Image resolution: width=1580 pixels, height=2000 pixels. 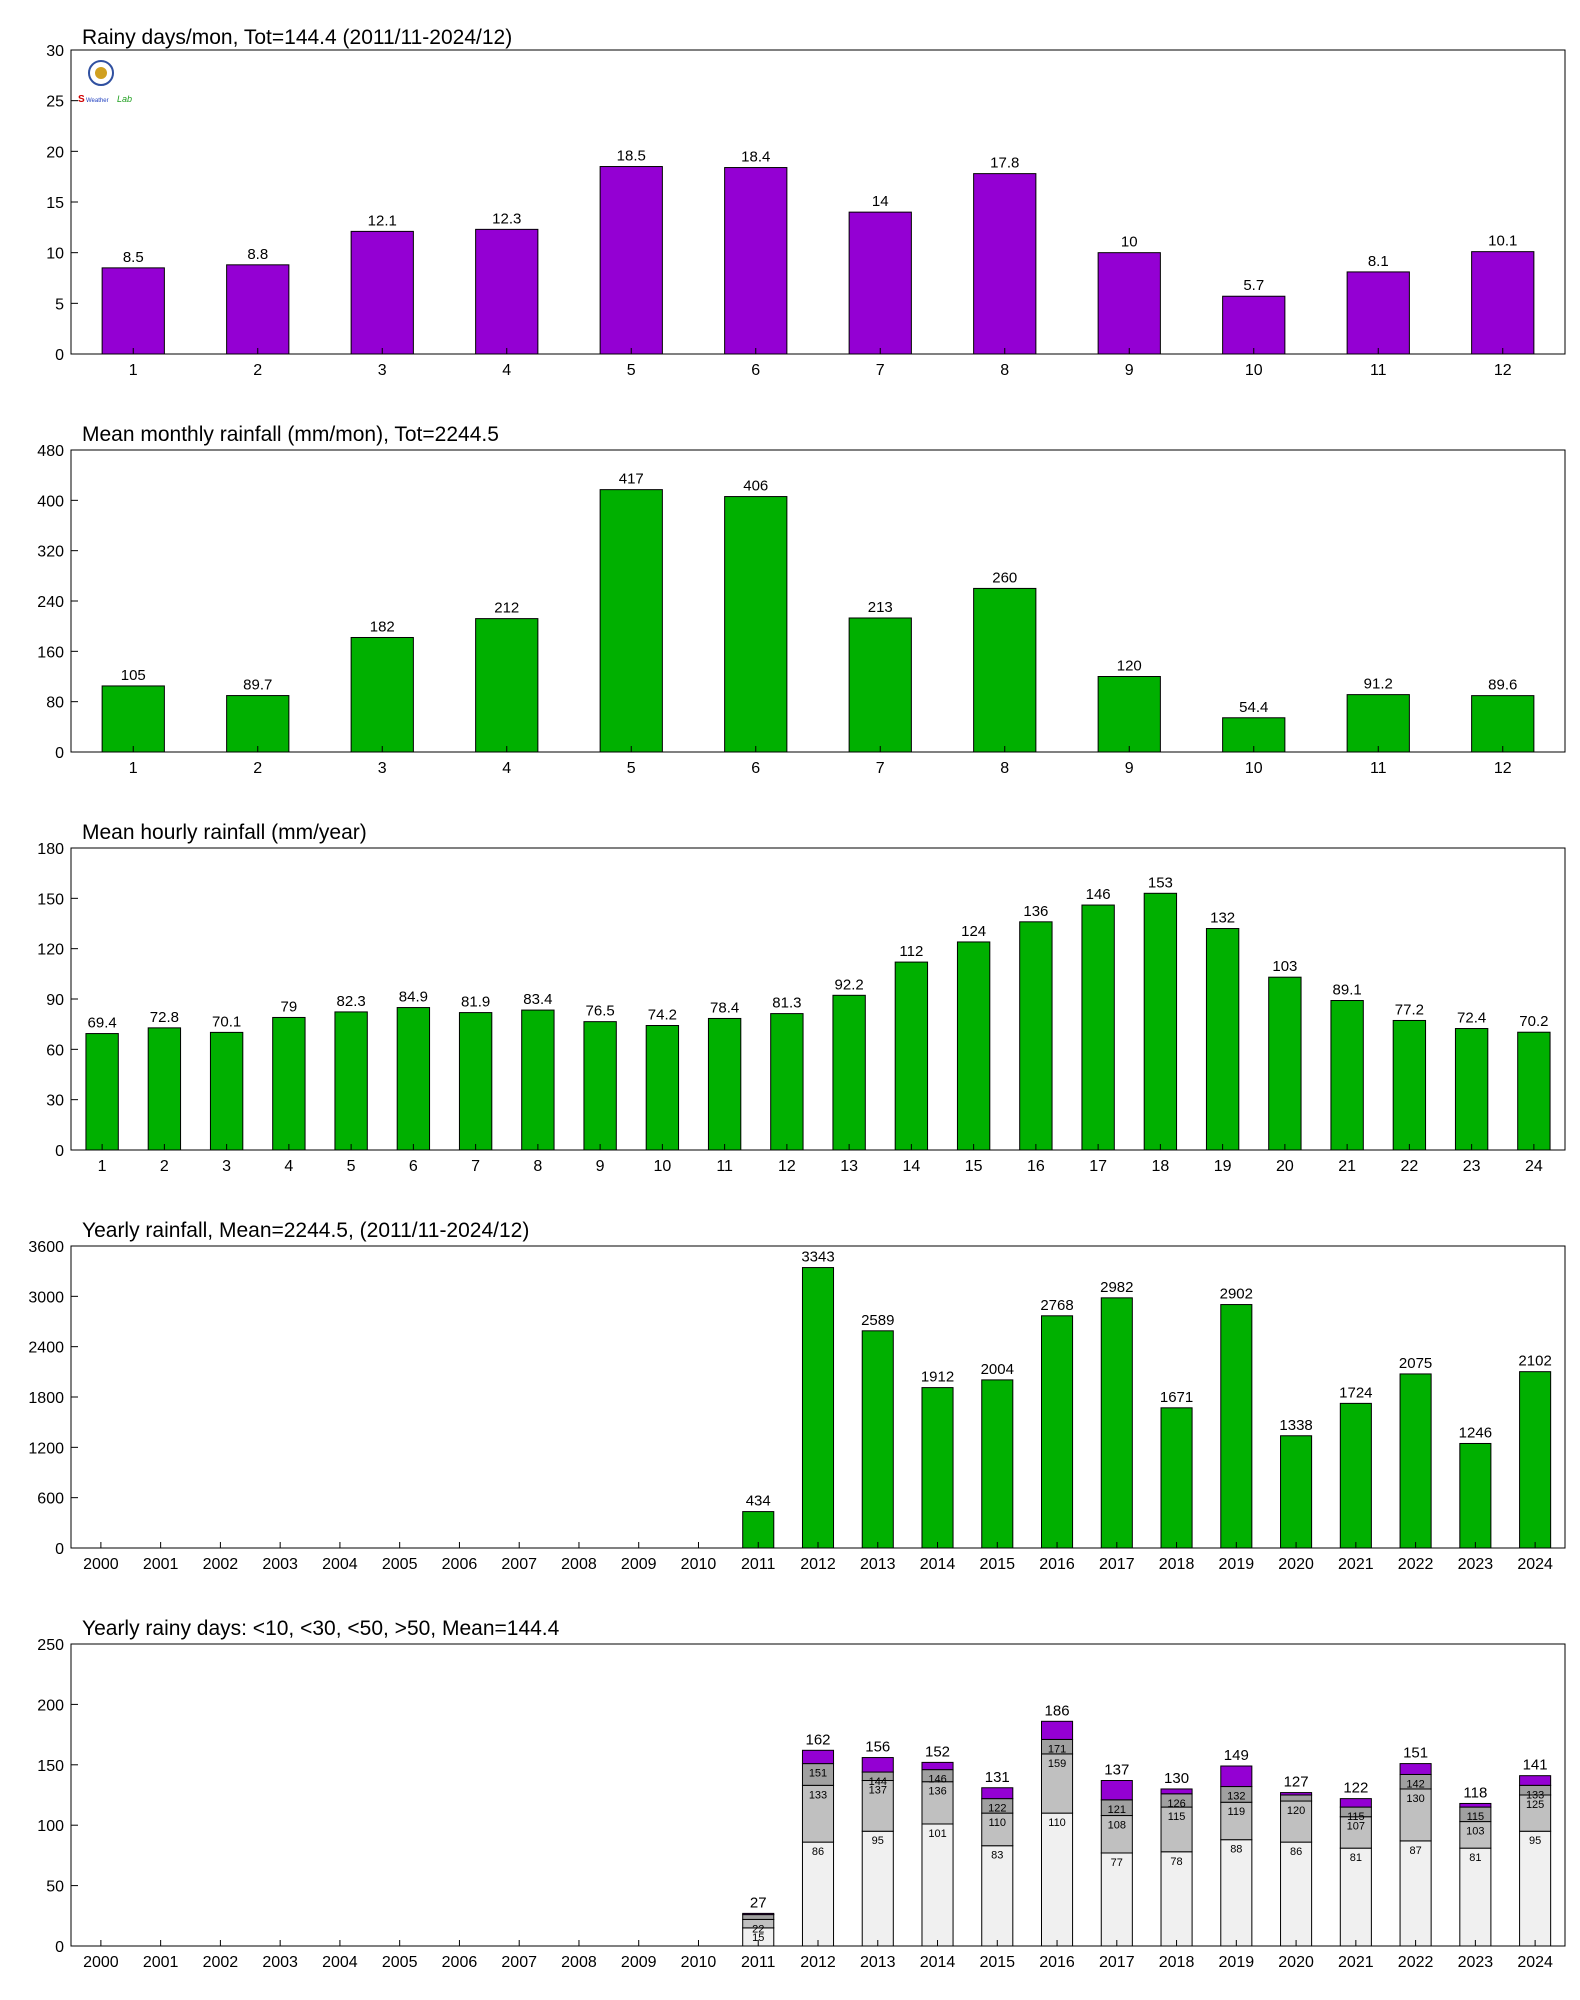 I want to click on mean-monthly-rainfall-ytick-label: 400, so click(x=50, y=501).